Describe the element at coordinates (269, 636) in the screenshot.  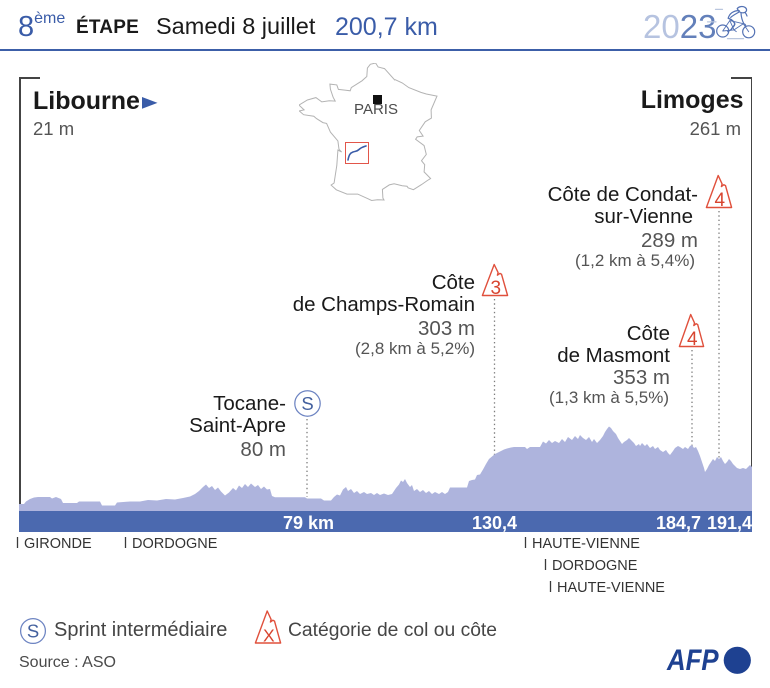
I see `svg-text: X` at that location.